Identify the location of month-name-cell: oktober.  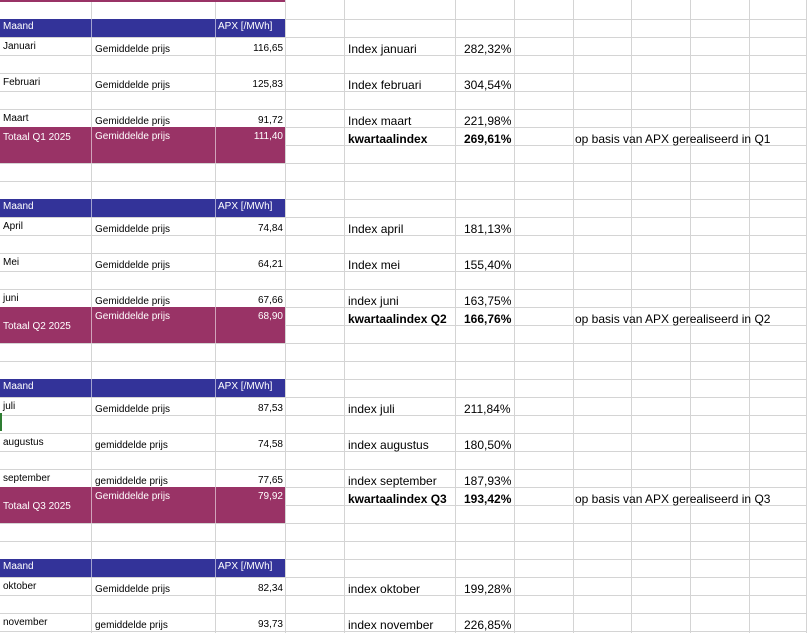
(20, 586).